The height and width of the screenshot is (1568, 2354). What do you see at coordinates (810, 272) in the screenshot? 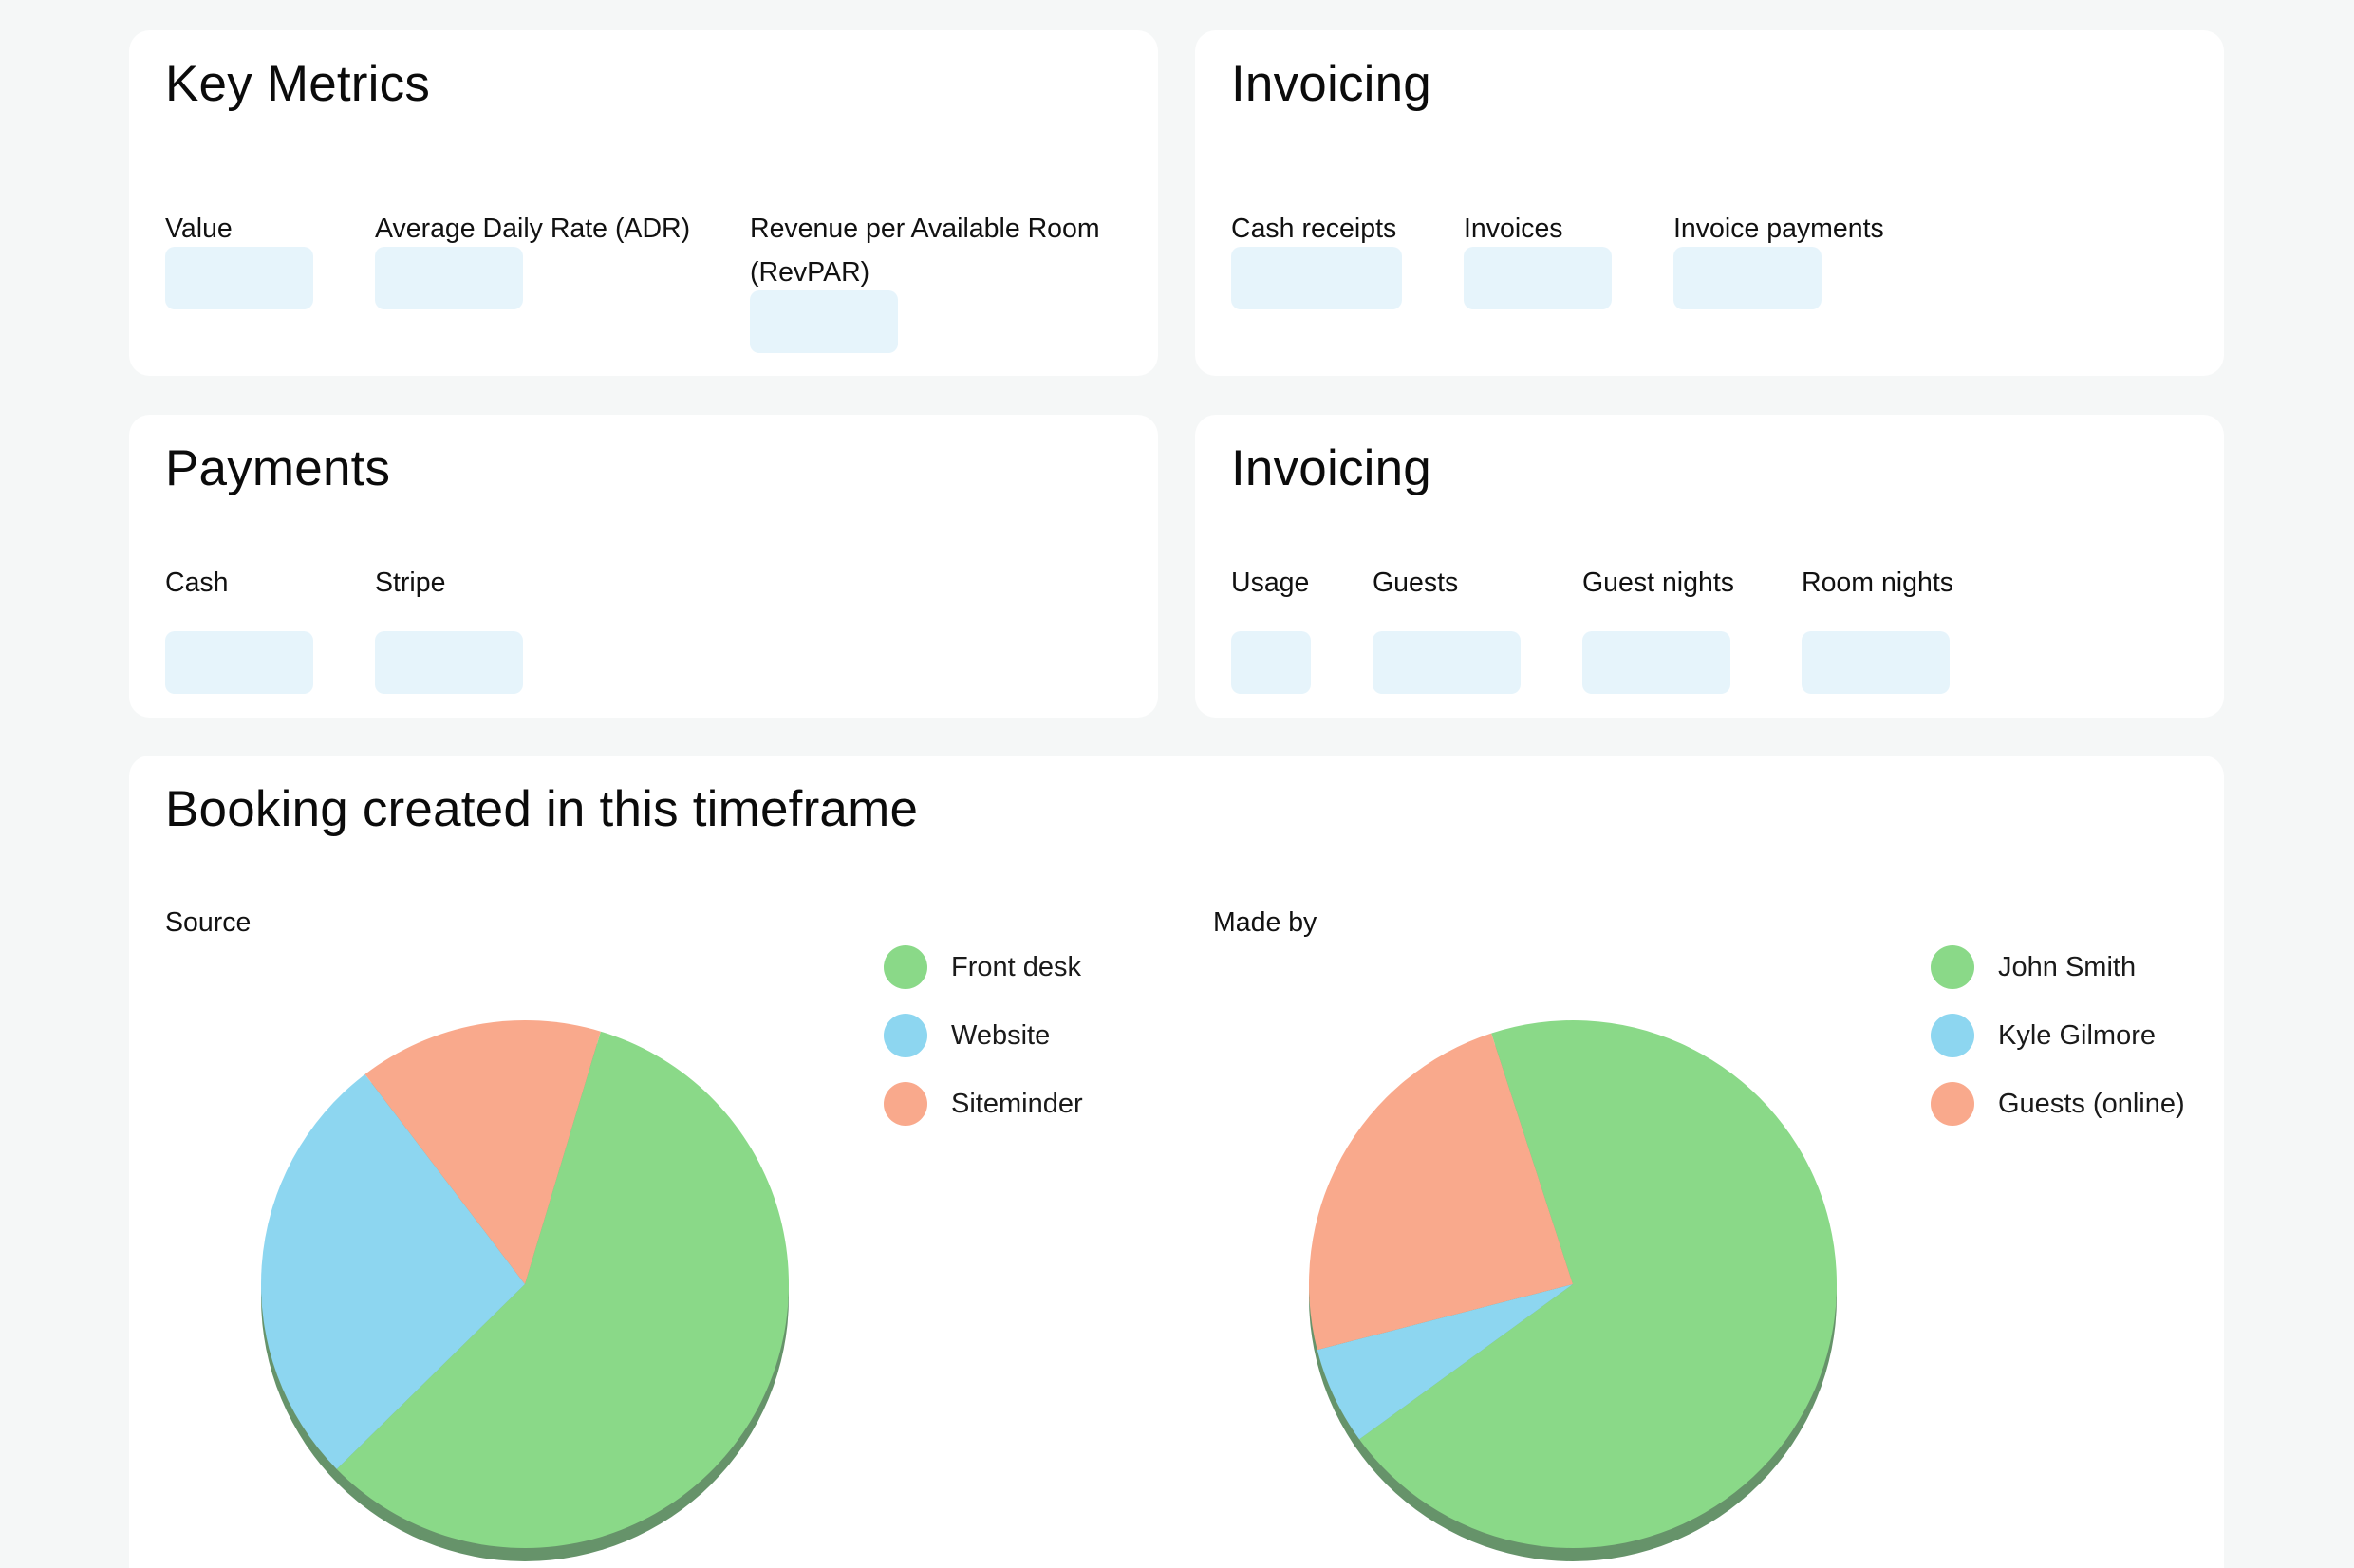
I see `metric-label-line2: (RevPAR)` at bounding box center [810, 272].